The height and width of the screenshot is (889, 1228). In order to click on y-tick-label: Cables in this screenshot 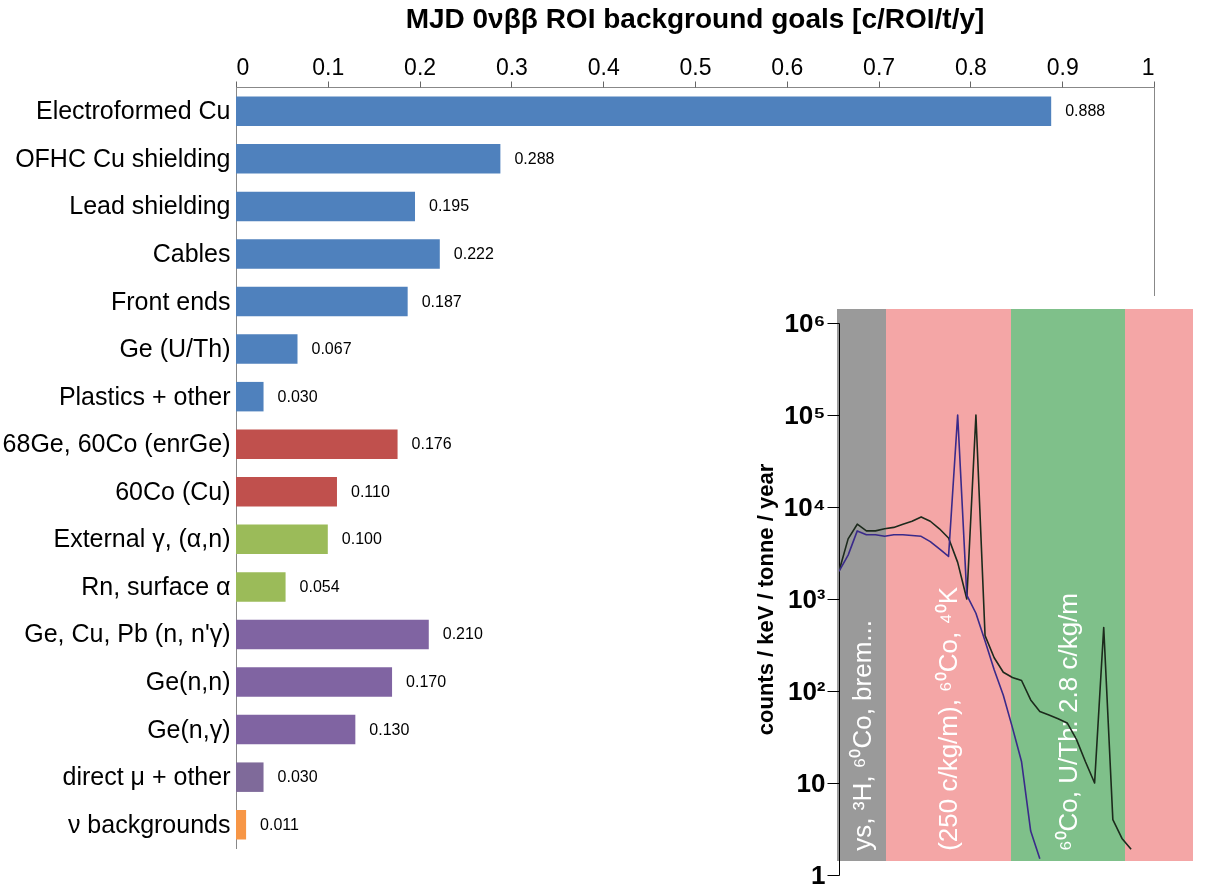, I will do `click(191, 252)`.